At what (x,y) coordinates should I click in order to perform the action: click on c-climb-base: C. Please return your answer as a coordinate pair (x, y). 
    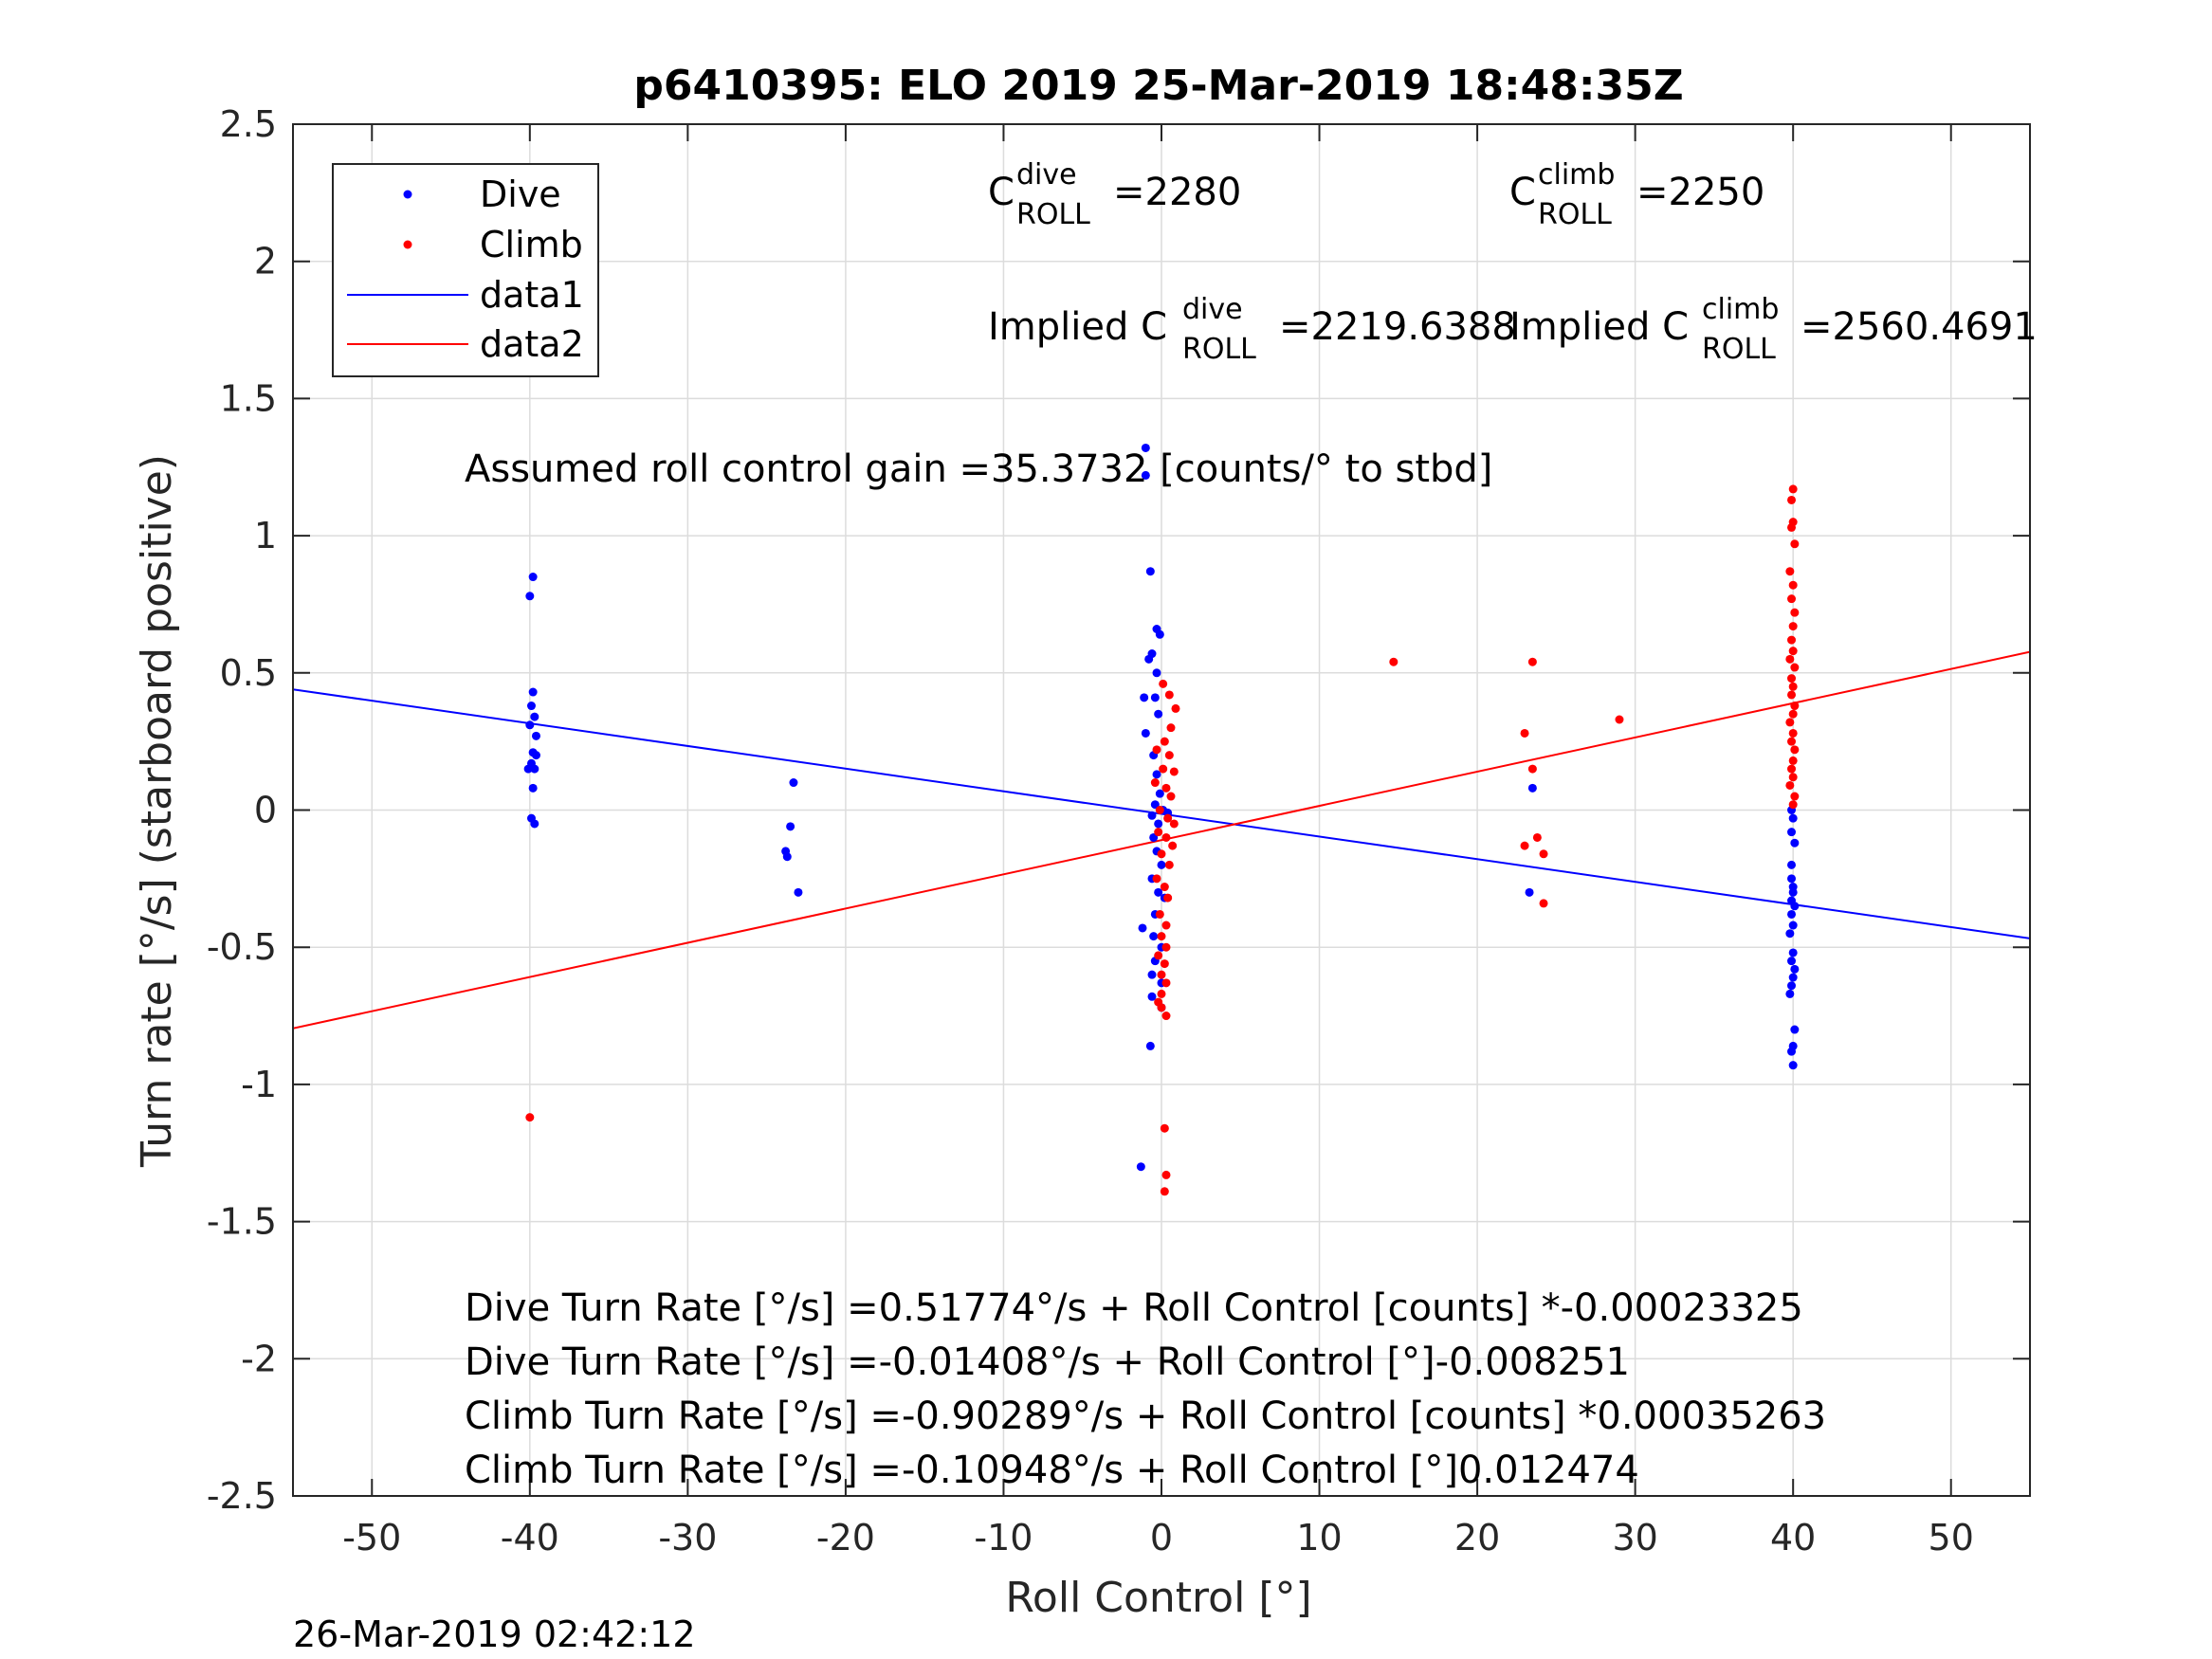
    Looking at the image, I should click on (1522, 192).